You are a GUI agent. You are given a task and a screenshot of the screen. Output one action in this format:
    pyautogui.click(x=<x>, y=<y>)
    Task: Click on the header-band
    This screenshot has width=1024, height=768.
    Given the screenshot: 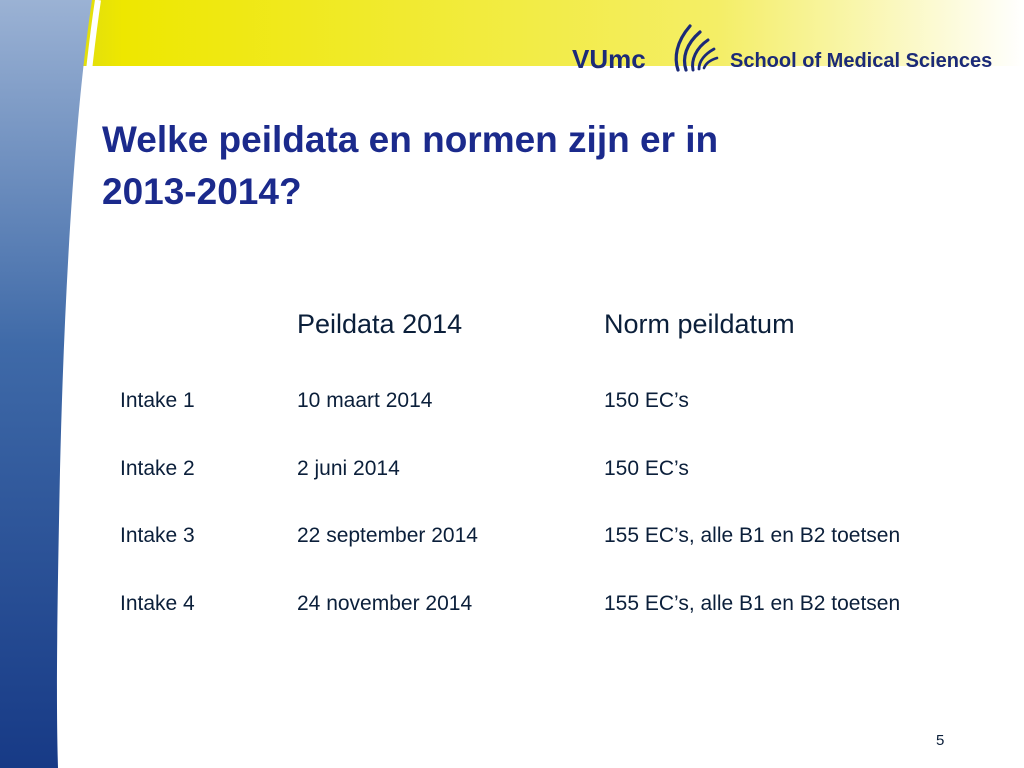 What is the action you would take?
    pyautogui.click(x=512, y=33)
    